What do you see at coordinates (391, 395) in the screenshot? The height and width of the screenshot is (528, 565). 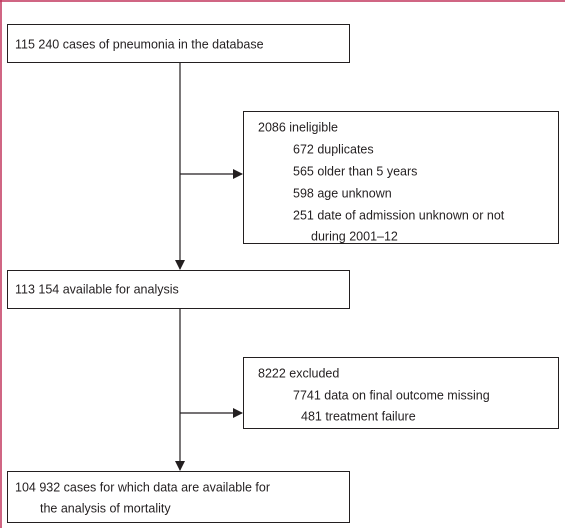 I see `box-text: 7741 data on final outcome missing` at bounding box center [391, 395].